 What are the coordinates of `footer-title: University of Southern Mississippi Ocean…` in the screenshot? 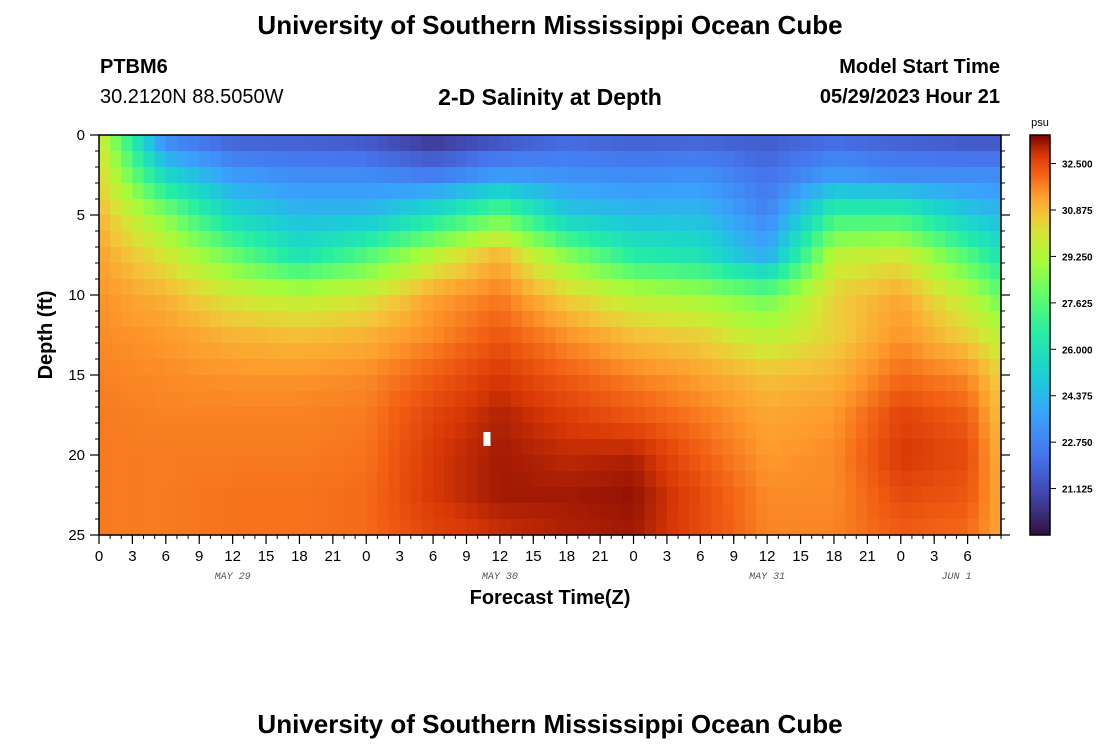 It's located at (550, 724).